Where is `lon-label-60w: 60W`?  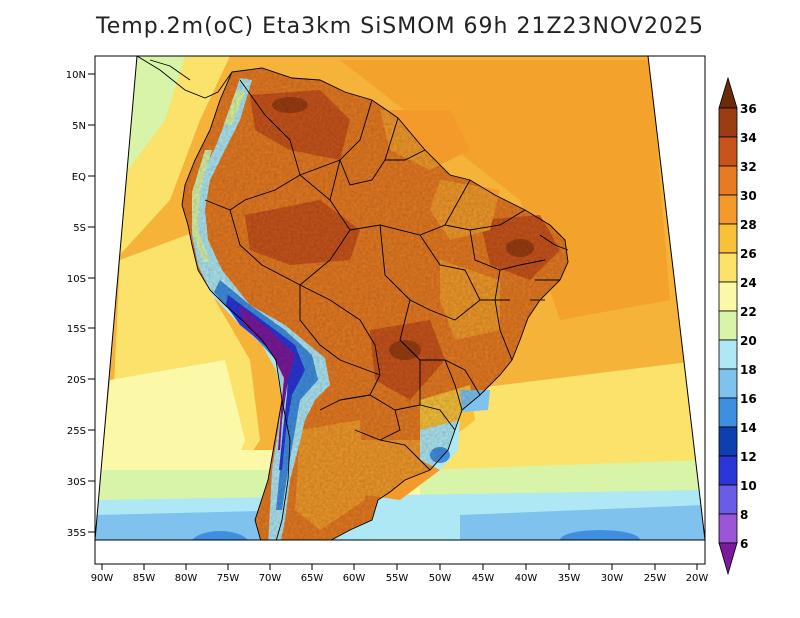 lon-label-60w: 60W is located at coordinates (354, 578).